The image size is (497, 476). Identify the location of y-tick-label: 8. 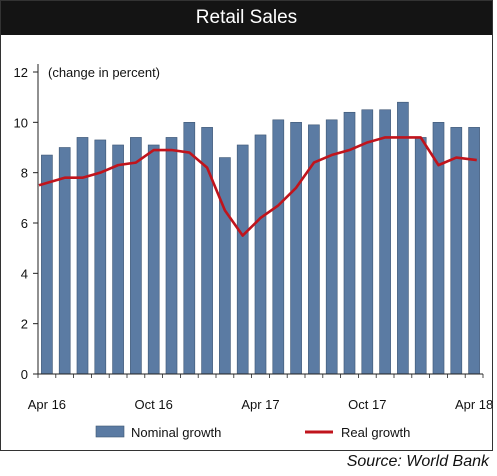
(24, 173).